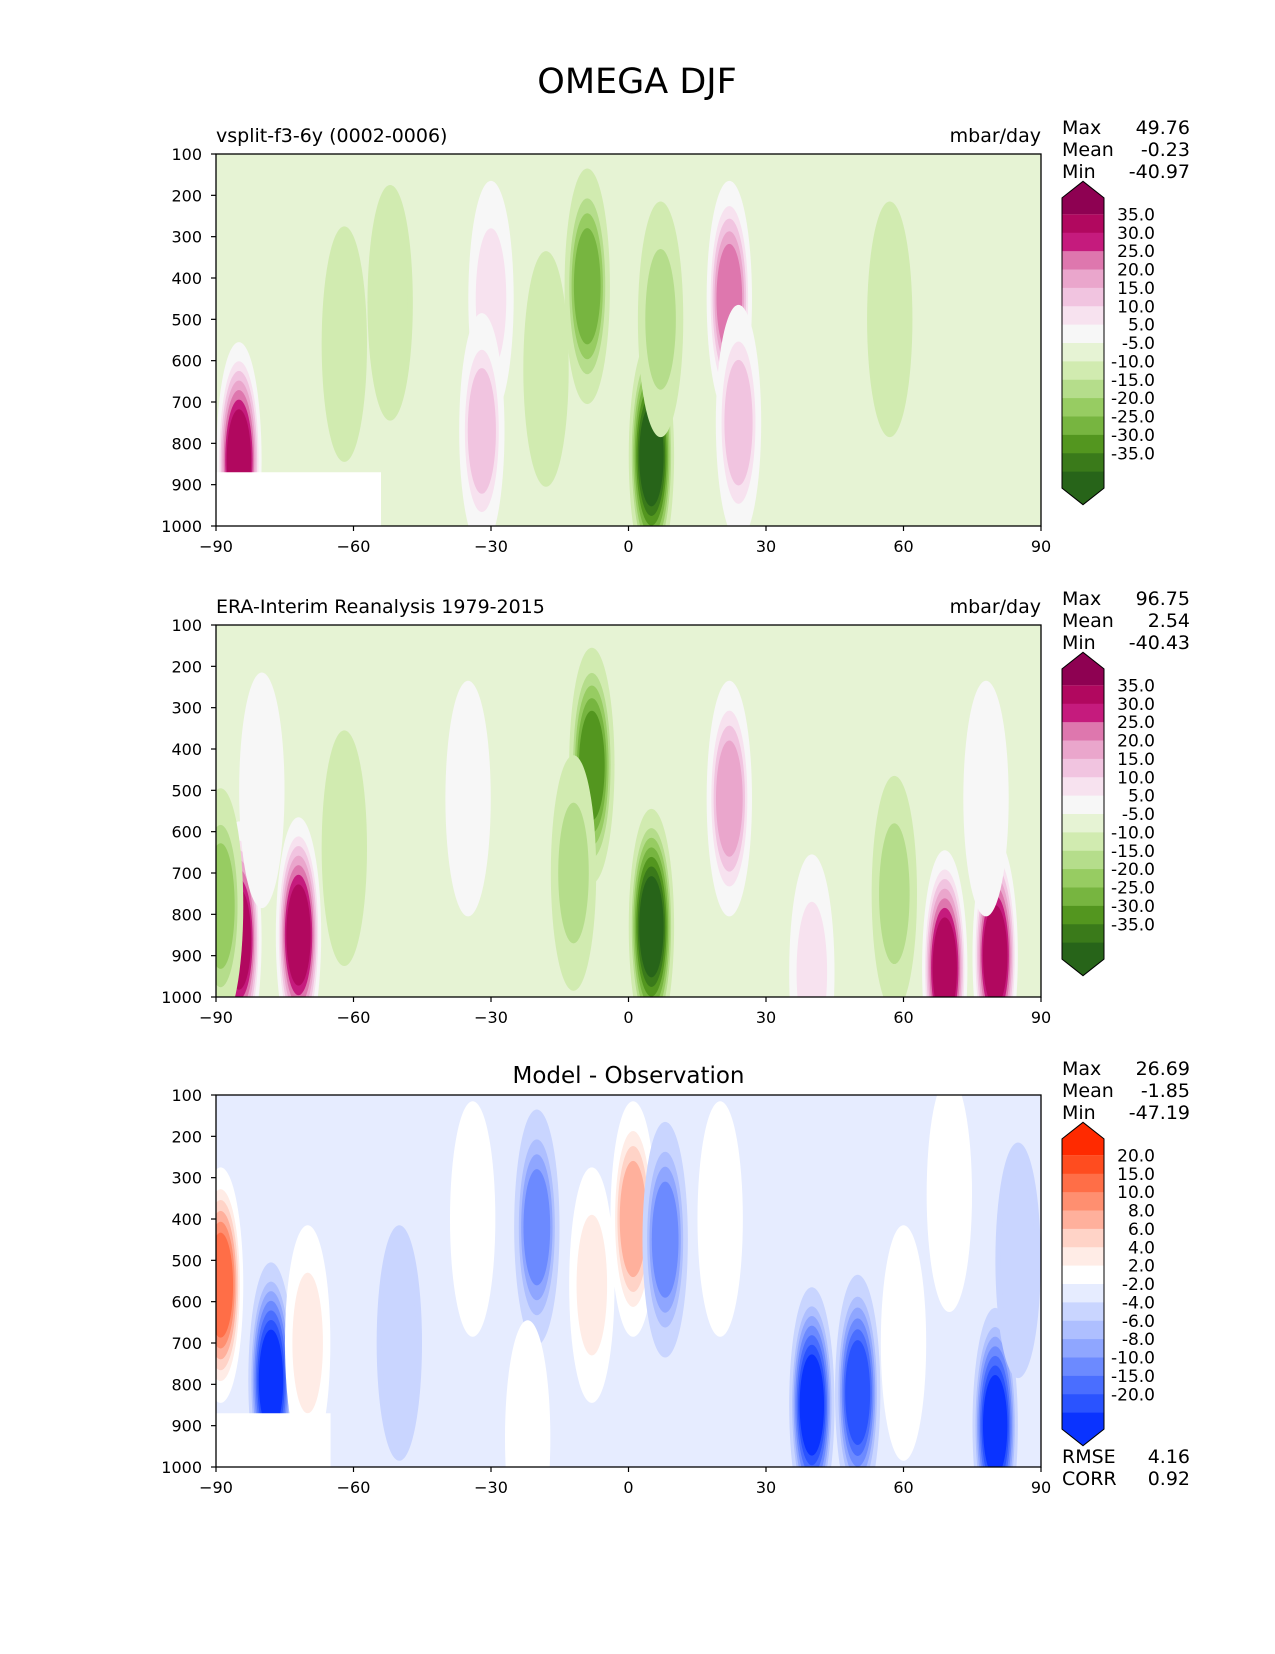 The image size is (1275, 1654). What do you see at coordinates (1165, 1091) in the screenshot?
I see `stat-value: -1.85` at bounding box center [1165, 1091].